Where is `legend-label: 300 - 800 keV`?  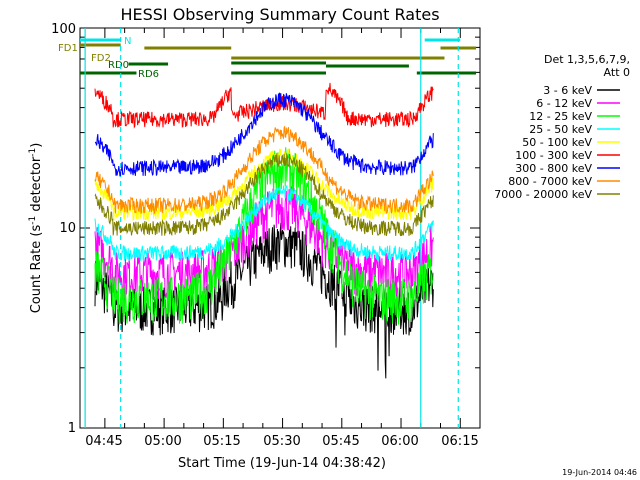 legend-label: 300 - 800 keV is located at coordinates (553, 168).